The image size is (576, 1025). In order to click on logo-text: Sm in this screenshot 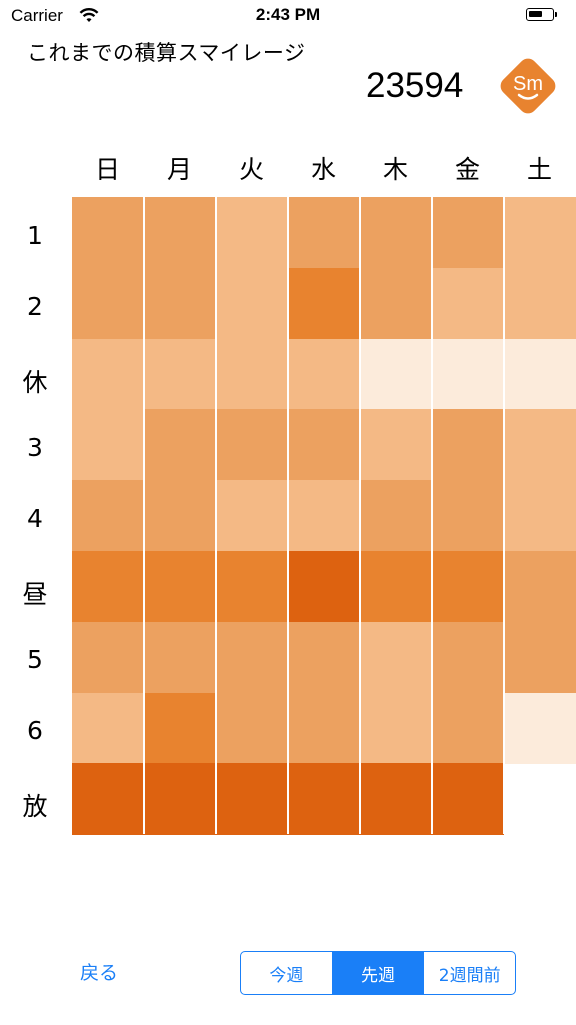, I will do `click(528, 84)`.